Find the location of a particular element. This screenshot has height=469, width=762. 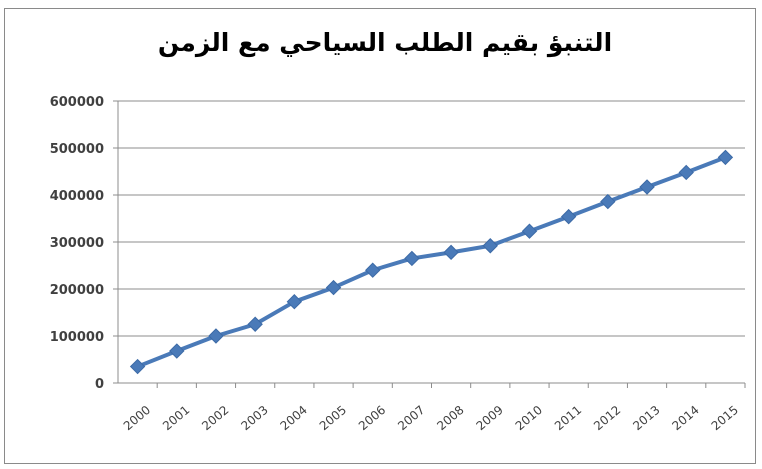

x-tick-label: 2002 is located at coordinates (215, 418).